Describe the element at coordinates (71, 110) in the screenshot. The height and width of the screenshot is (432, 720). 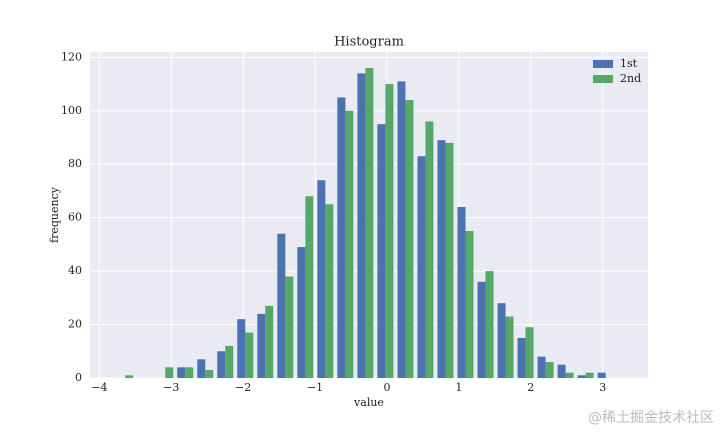
I see `y-tick-label: 100` at that location.